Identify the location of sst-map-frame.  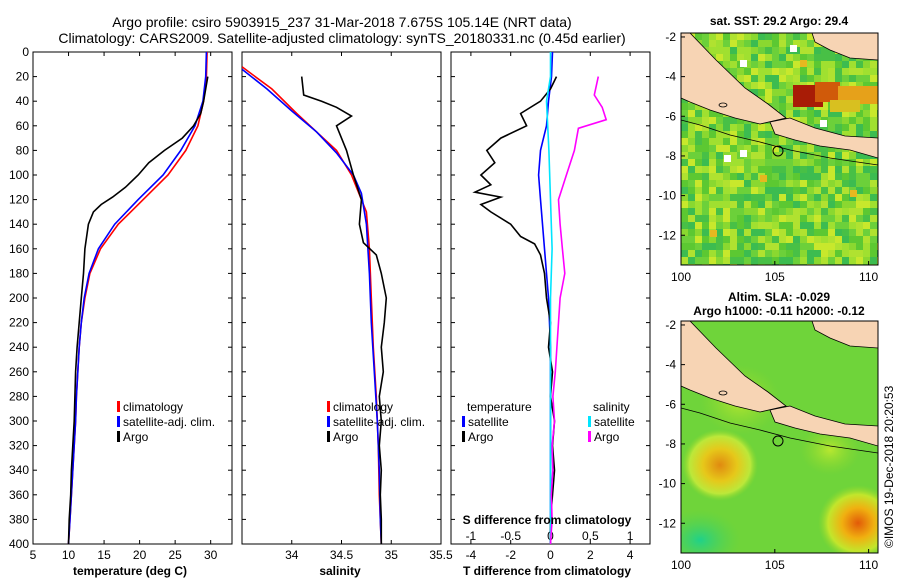
(779, 149).